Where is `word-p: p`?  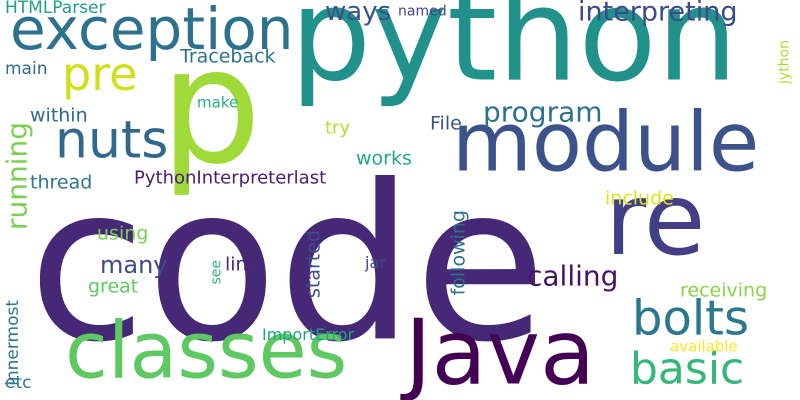
word-p: p is located at coordinates (211, 106).